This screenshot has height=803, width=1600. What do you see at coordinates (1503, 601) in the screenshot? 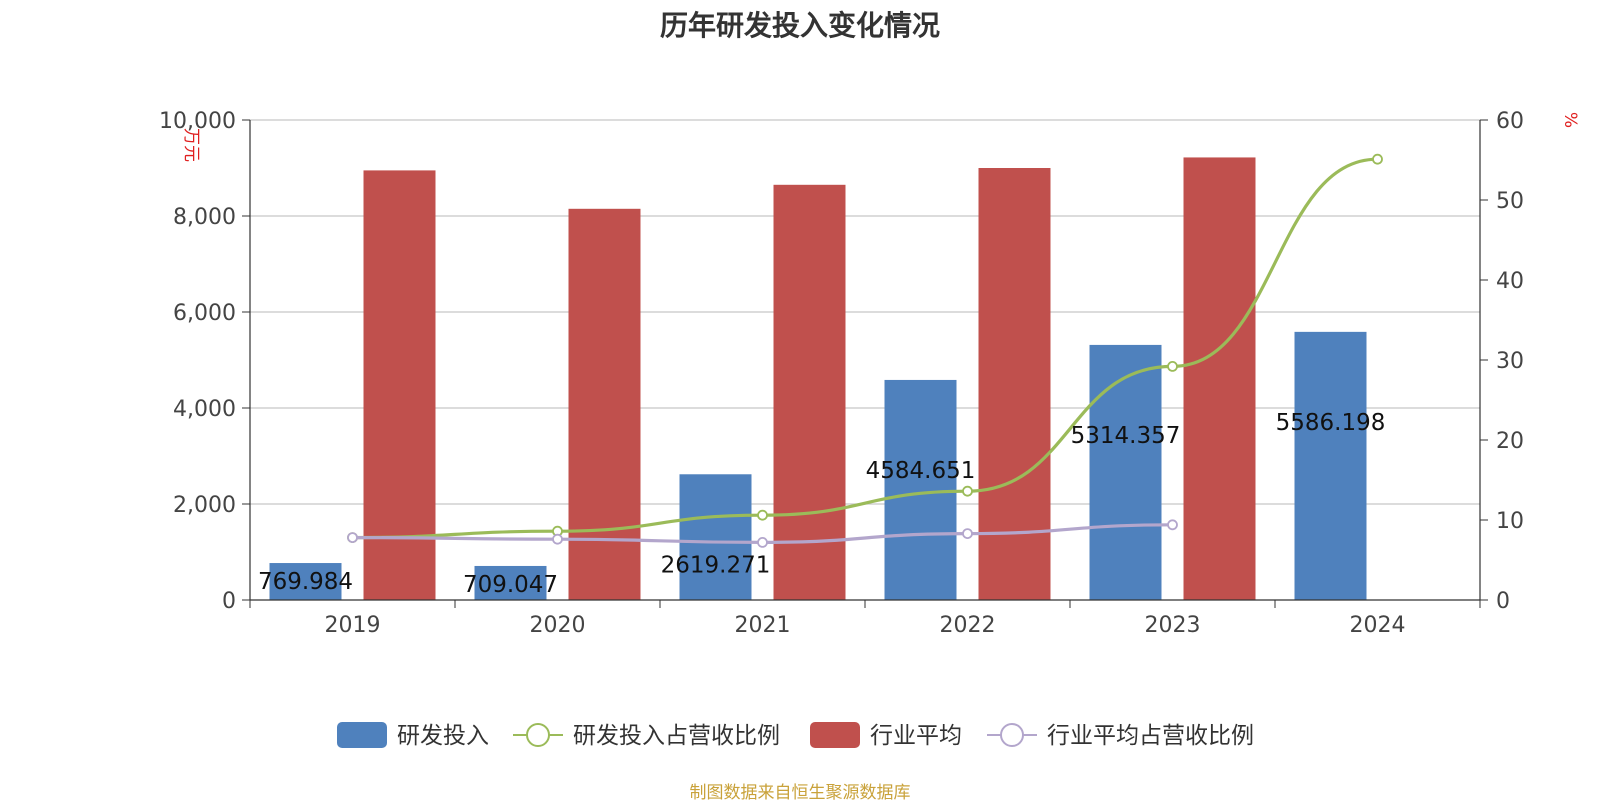
I see `right-tick-label: 0` at bounding box center [1503, 601].